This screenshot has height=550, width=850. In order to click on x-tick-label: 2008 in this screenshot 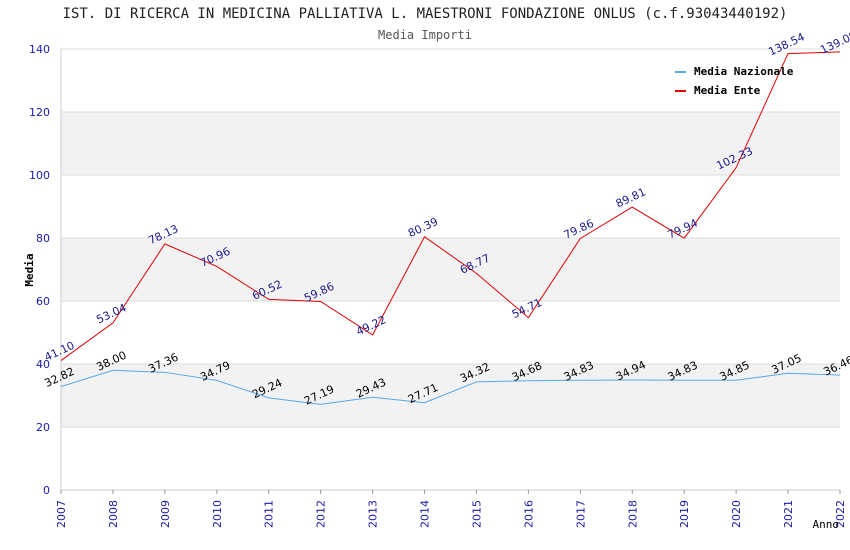, I will do `click(113, 514)`.